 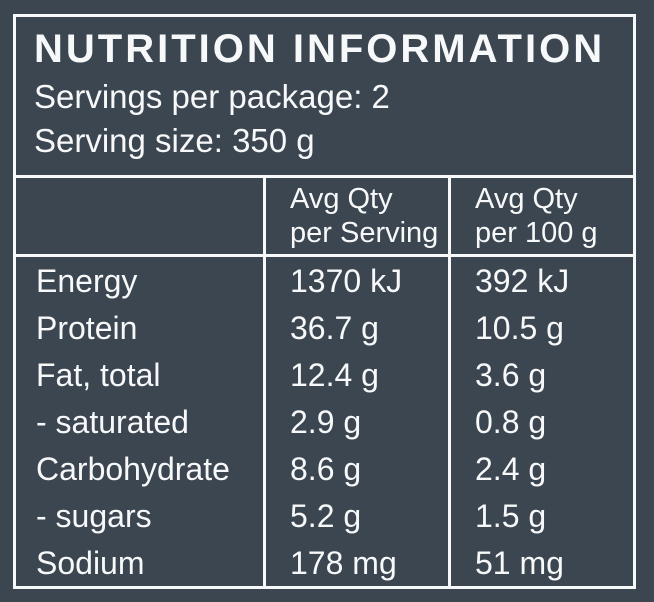 I want to click on per-100g-value-cell: 2.4 g, so click(x=540, y=468).